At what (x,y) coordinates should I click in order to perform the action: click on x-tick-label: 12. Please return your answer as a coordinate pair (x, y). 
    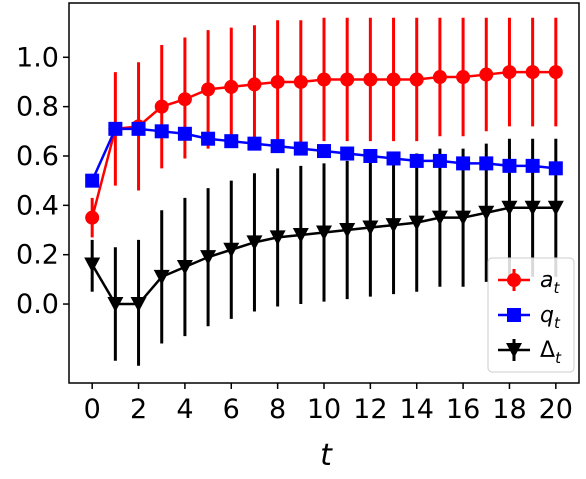
    Looking at the image, I should click on (370, 409).